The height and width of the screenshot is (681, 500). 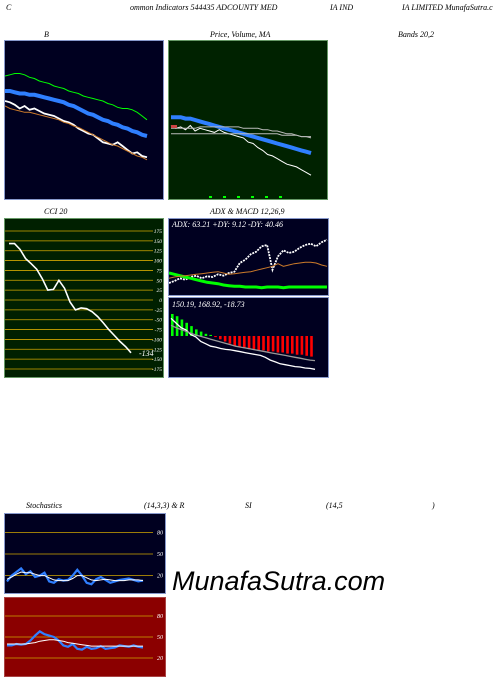 I want to click on macd-values: 150.19, 168.92, -18.73, so click(x=208, y=304).